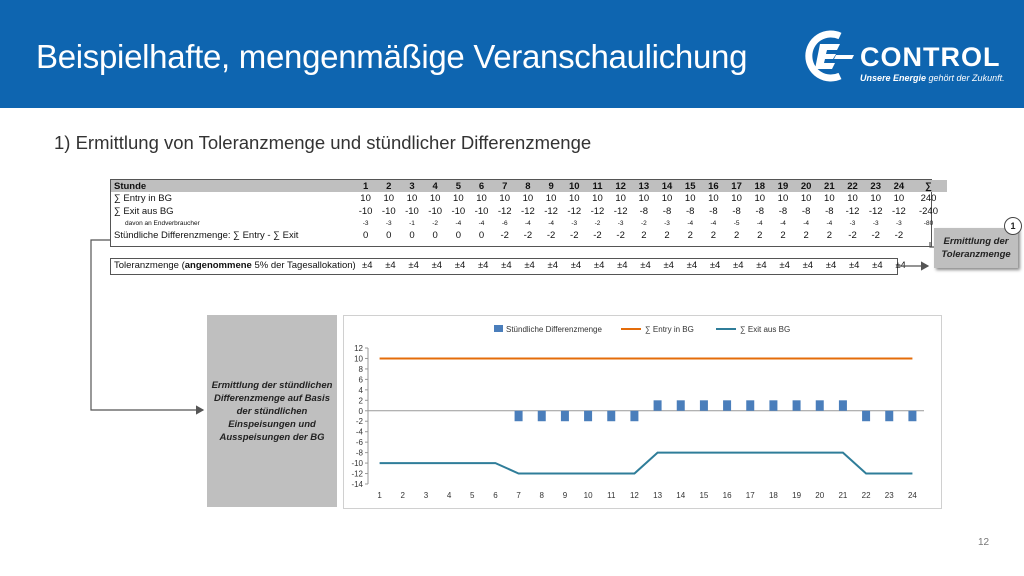  Describe the element at coordinates (412, 186) in the screenshot. I see `header-hour: 3` at that location.